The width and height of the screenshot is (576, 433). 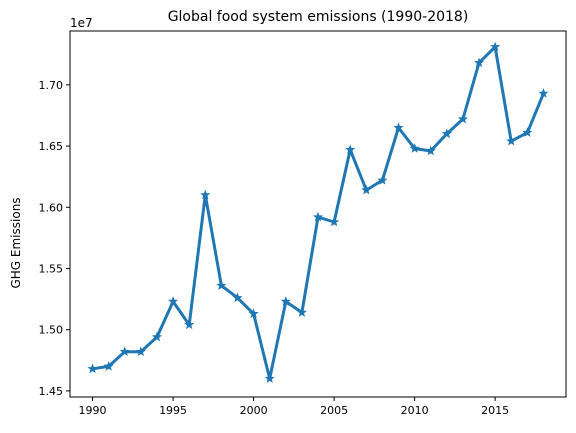 What do you see at coordinates (495, 410) in the screenshot?
I see `x-tick-label: 2015` at bounding box center [495, 410].